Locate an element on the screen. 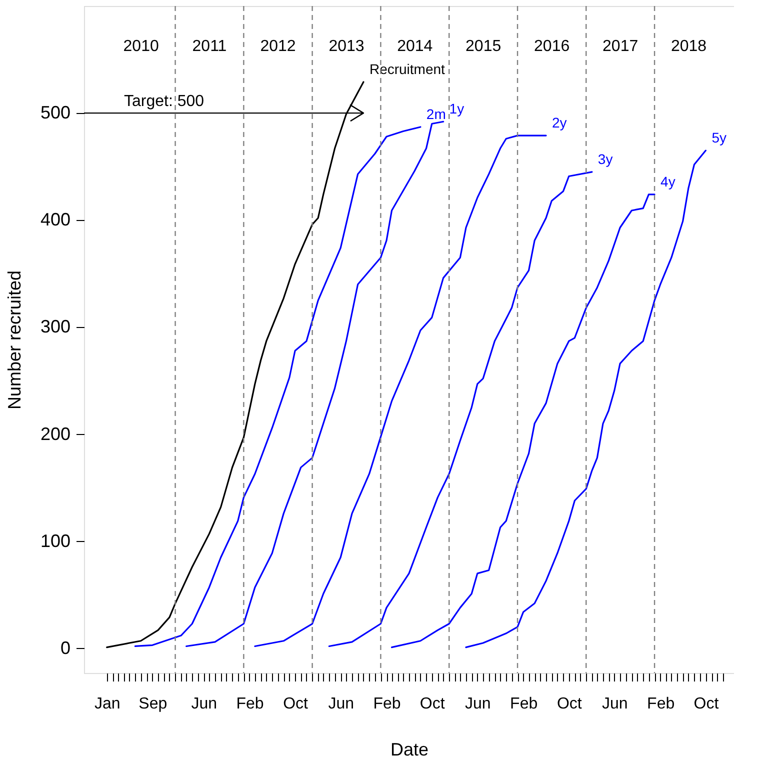  annotation: 2018 is located at coordinates (688, 46).